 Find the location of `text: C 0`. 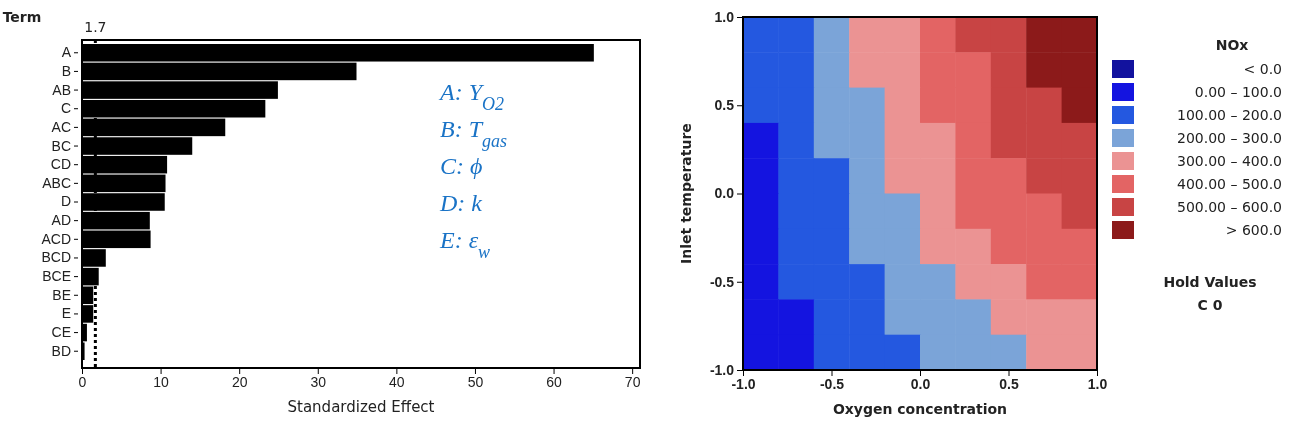

text: C 0 is located at coordinates (1210, 305).